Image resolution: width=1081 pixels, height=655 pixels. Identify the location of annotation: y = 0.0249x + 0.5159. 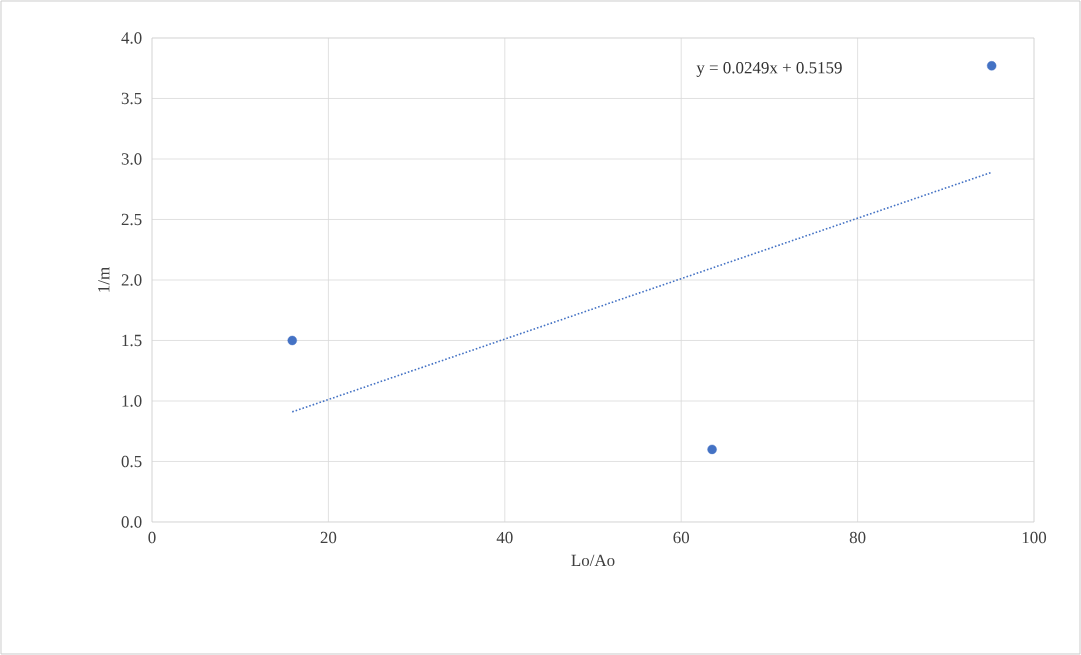
(769, 69).